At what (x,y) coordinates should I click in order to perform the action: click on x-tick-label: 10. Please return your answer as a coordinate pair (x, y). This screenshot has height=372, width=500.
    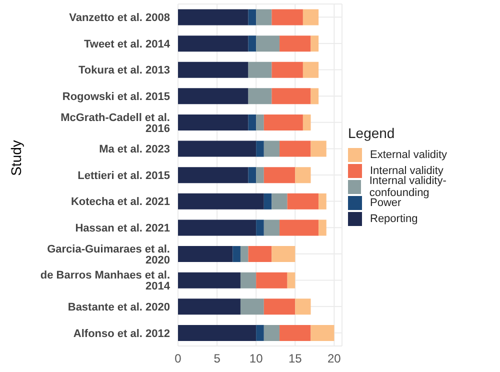
    Looking at the image, I should click on (256, 359).